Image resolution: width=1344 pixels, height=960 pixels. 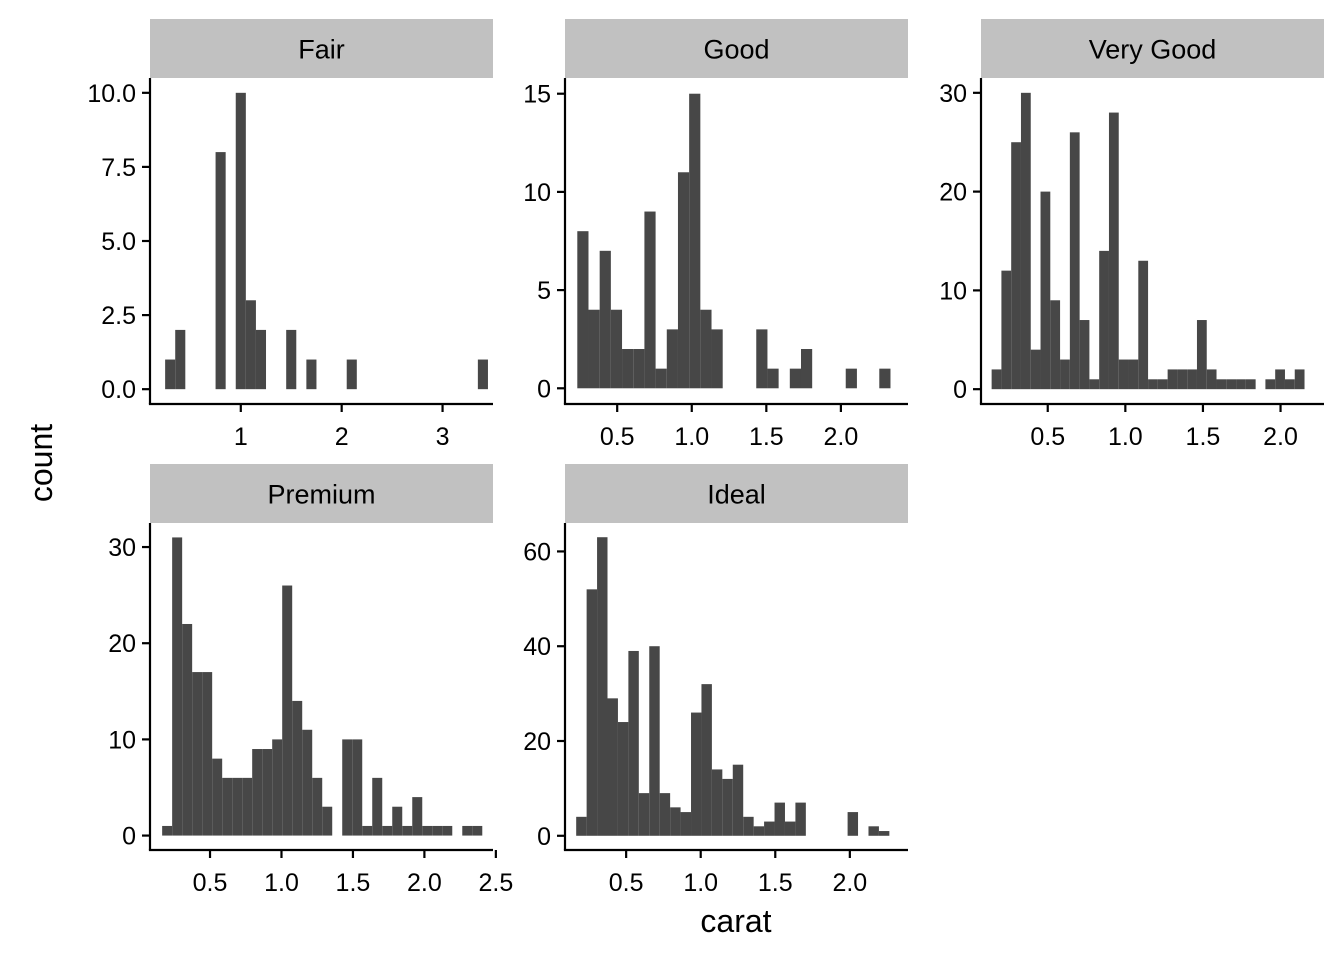 What do you see at coordinates (495, 883) in the screenshot?
I see `x-tick-label: 2.5` at bounding box center [495, 883].